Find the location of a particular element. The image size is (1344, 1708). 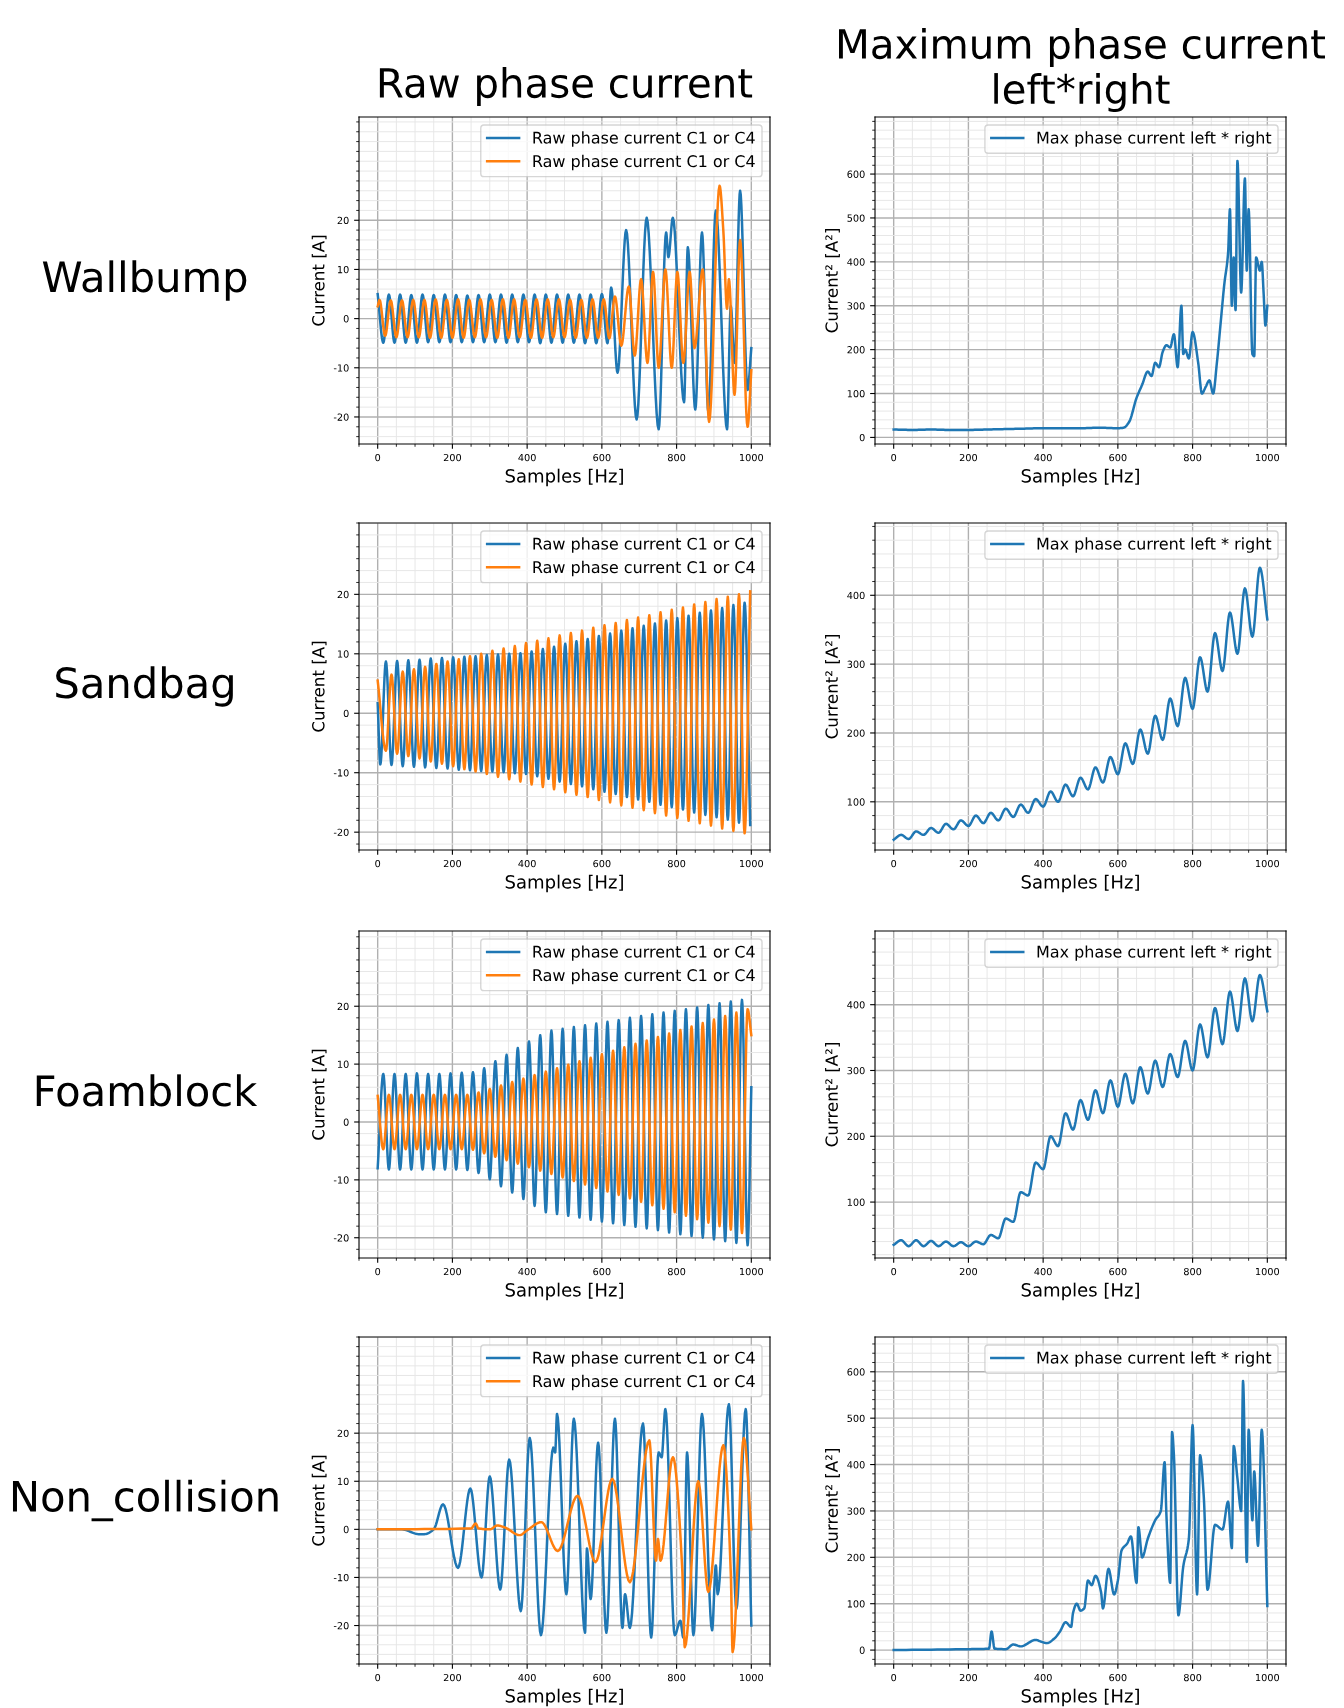

text: Sandbag is located at coordinates (144, 686).